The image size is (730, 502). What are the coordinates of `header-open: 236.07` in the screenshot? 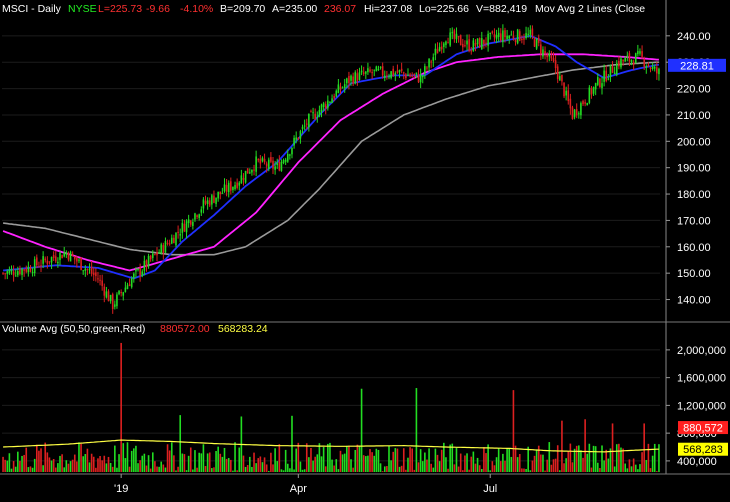 It's located at (340, 9).